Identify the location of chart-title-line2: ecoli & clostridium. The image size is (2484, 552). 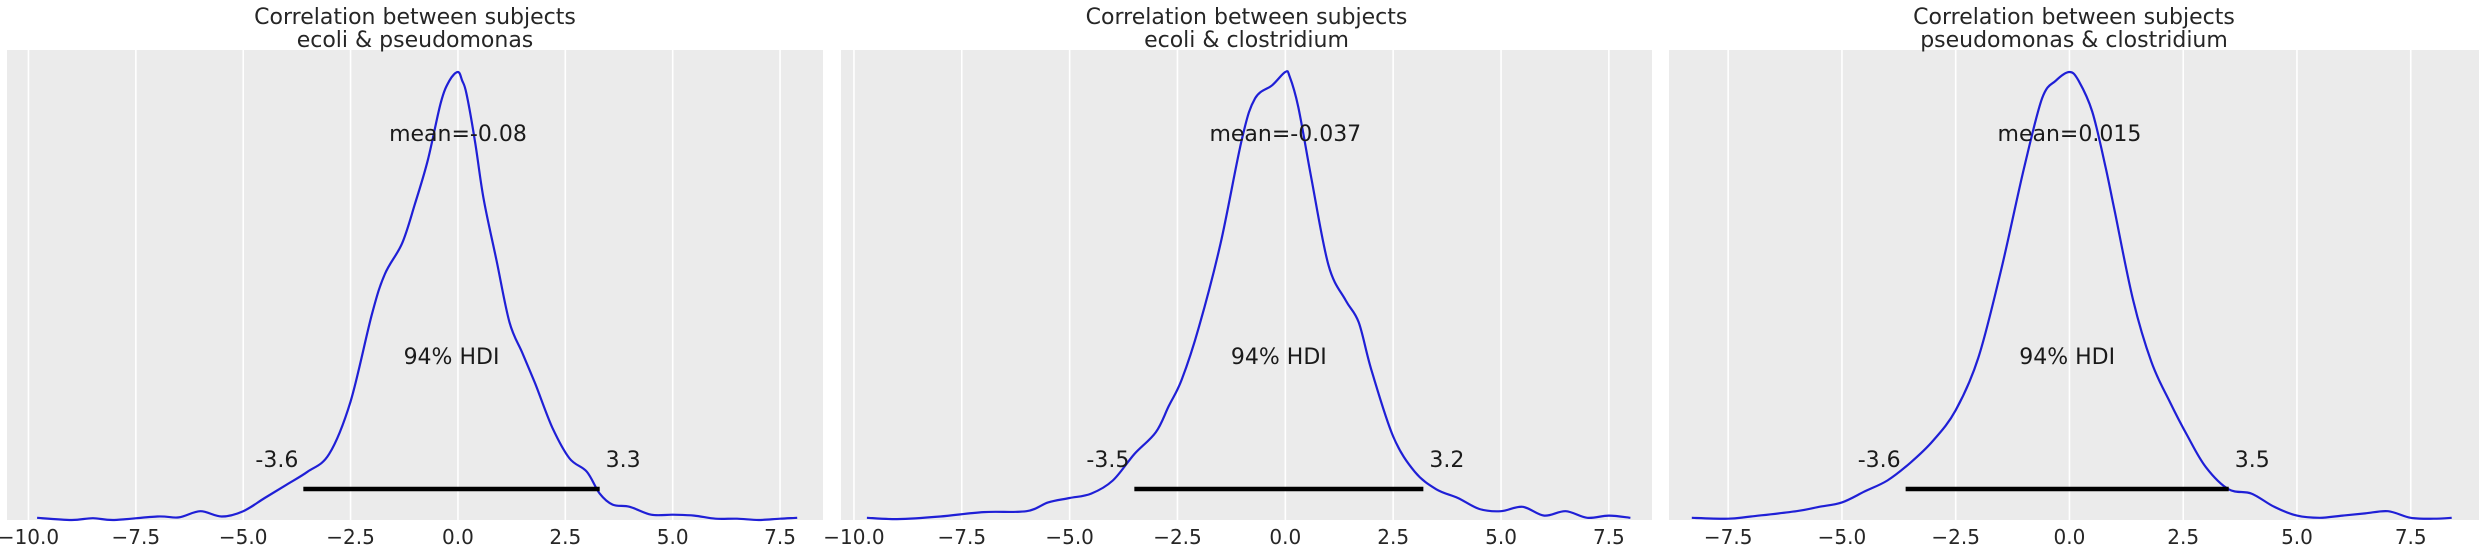
(1246, 40).